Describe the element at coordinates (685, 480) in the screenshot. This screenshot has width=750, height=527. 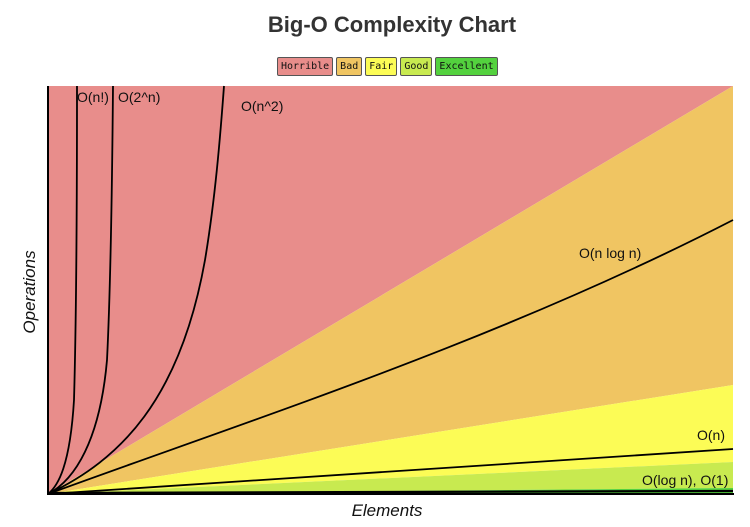
I see `label-log-constant: O(log n), O(1)` at that location.